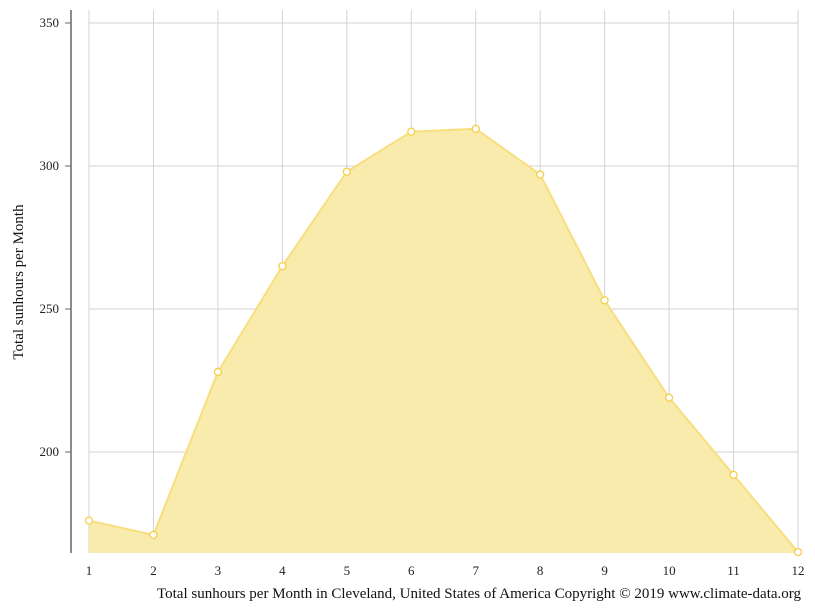 This screenshot has height=611, width=815. Describe the element at coordinates (669, 570) in the screenshot. I see `x-tick-label: 10` at that location.